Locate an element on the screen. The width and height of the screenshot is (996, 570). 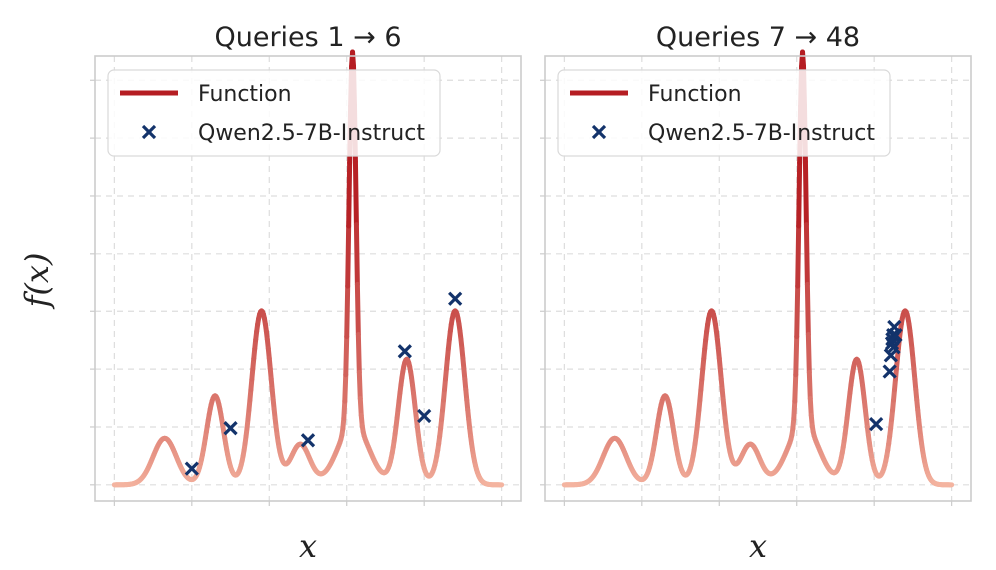
title-to: 48 is located at coordinates (843, 37).